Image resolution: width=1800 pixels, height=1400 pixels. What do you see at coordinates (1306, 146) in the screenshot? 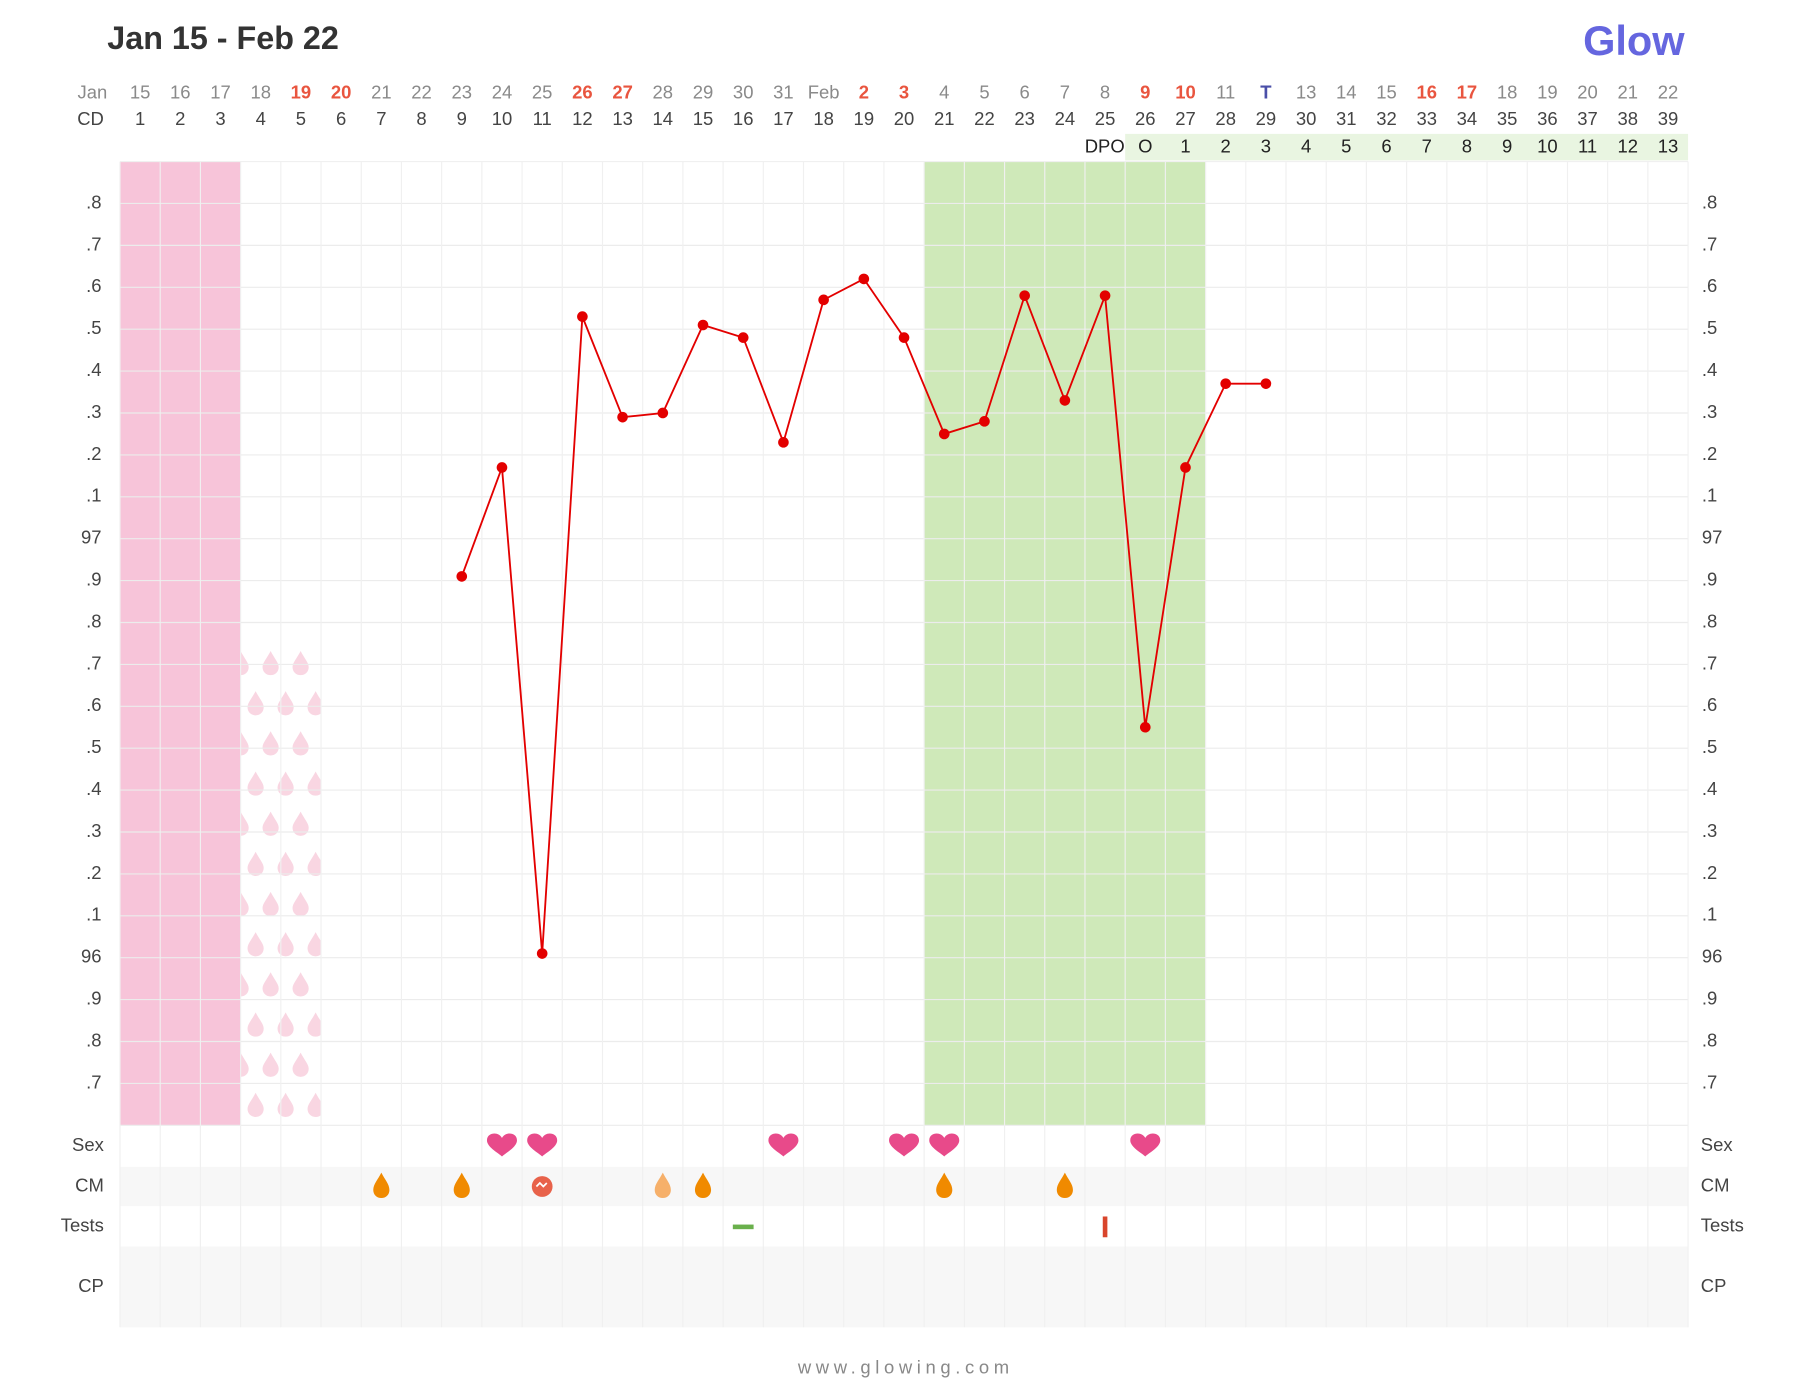
I see `dpo-value: 4` at bounding box center [1306, 146].